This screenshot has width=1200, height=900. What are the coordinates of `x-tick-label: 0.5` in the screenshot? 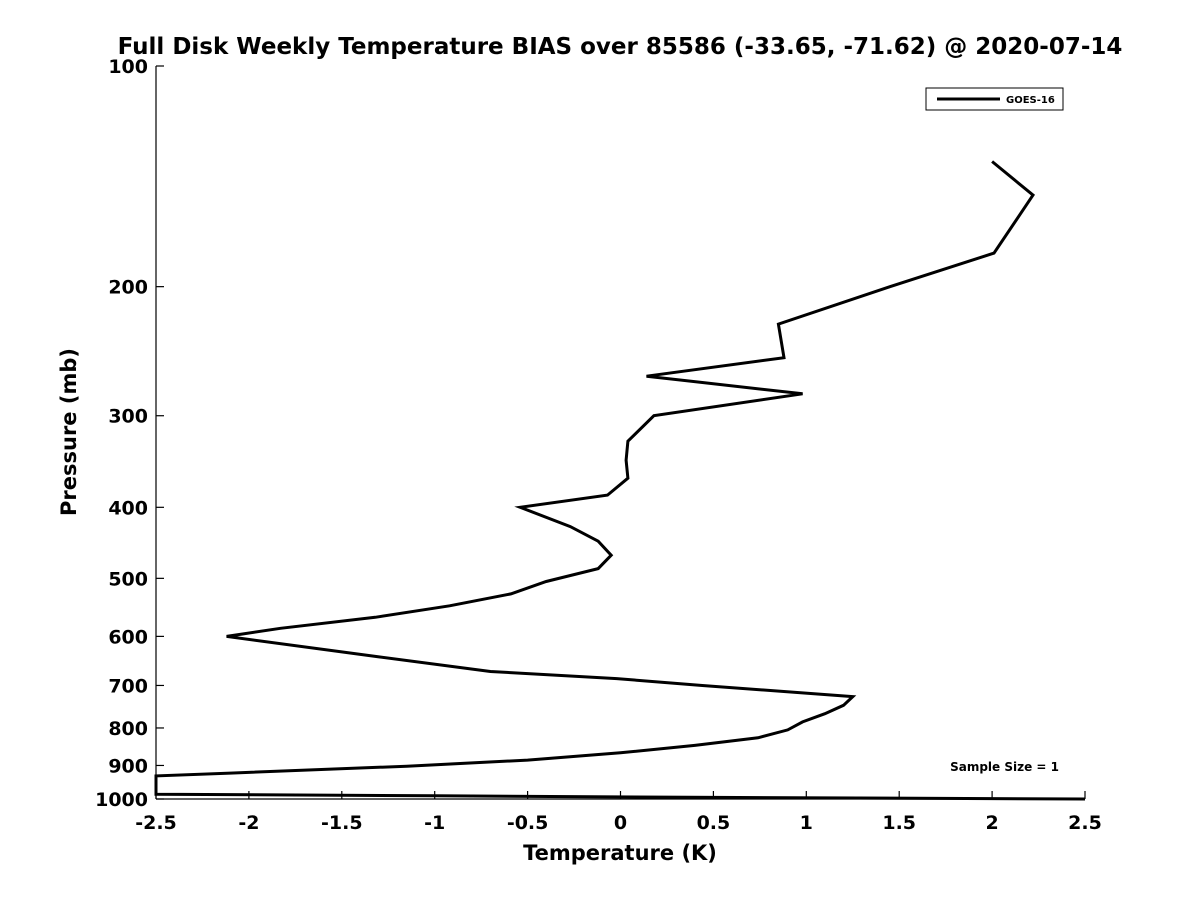 It's located at (714, 823).